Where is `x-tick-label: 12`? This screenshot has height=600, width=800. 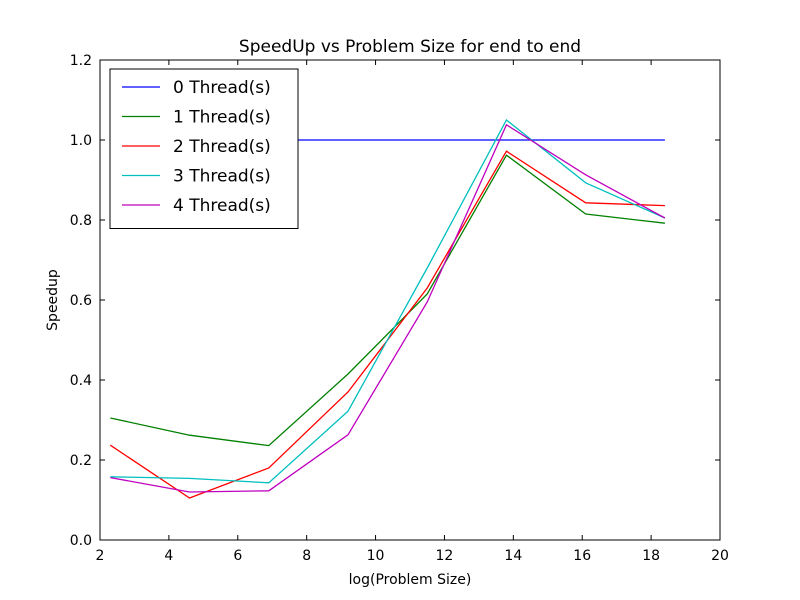
x-tick-label: 12 is located at coordinates (445, 556).